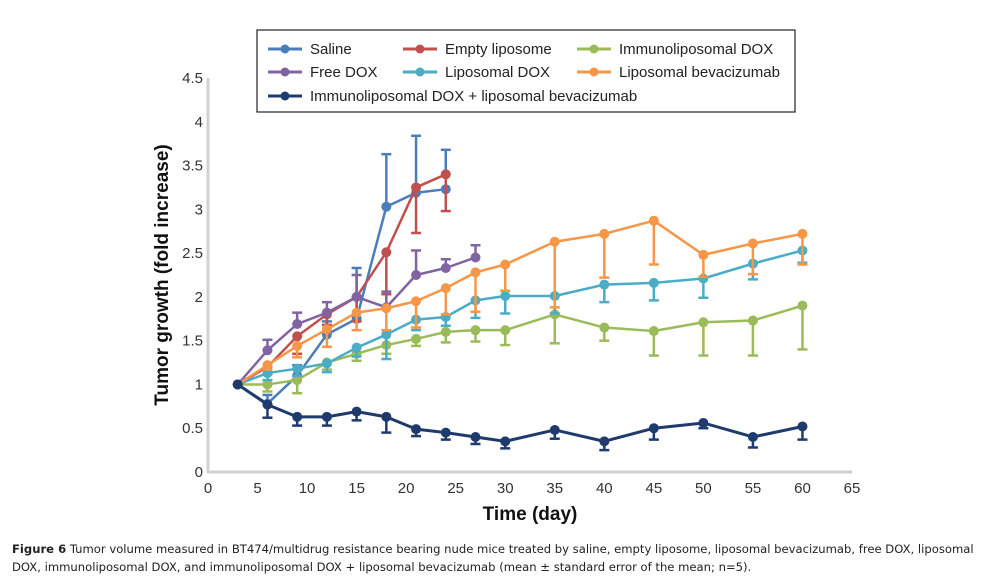 This screenshot has width=1006, height=579. Describe the element at coordinates (699, 72) in the screenshot. I see `legend-label: Liposomal bevacizumab` at that location.